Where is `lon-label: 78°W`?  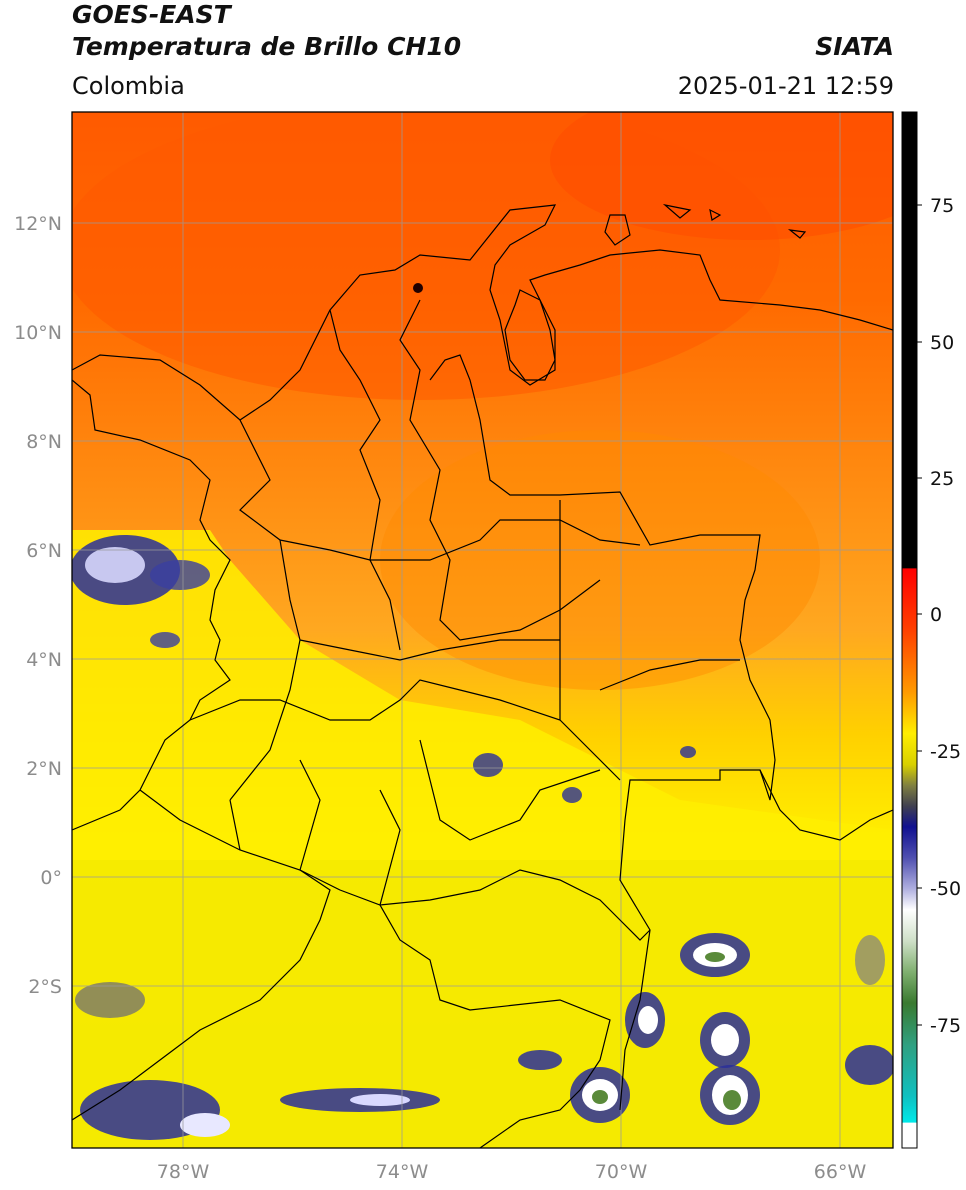
lon-label: 78°W is located at coordinates (183, 1172).